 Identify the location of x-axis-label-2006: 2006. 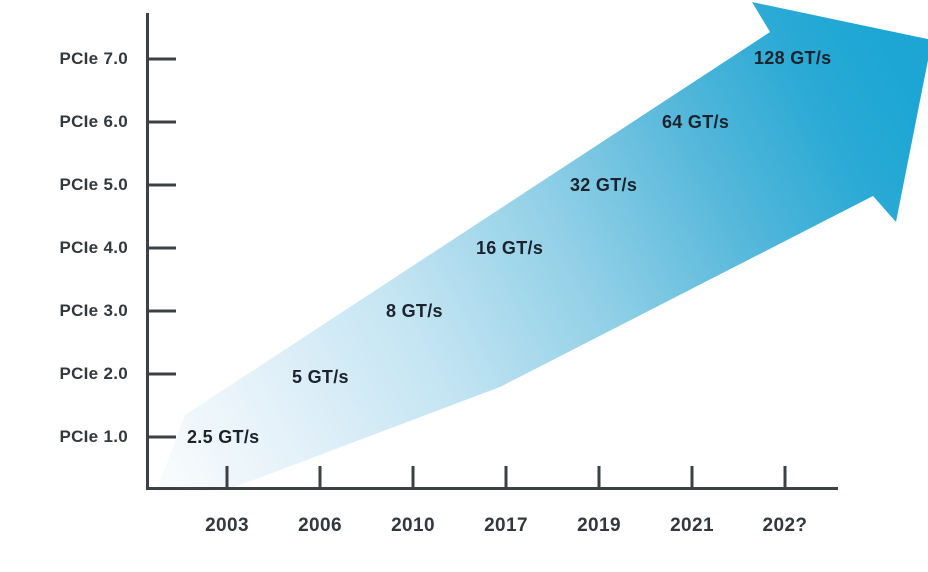
(320, 525).